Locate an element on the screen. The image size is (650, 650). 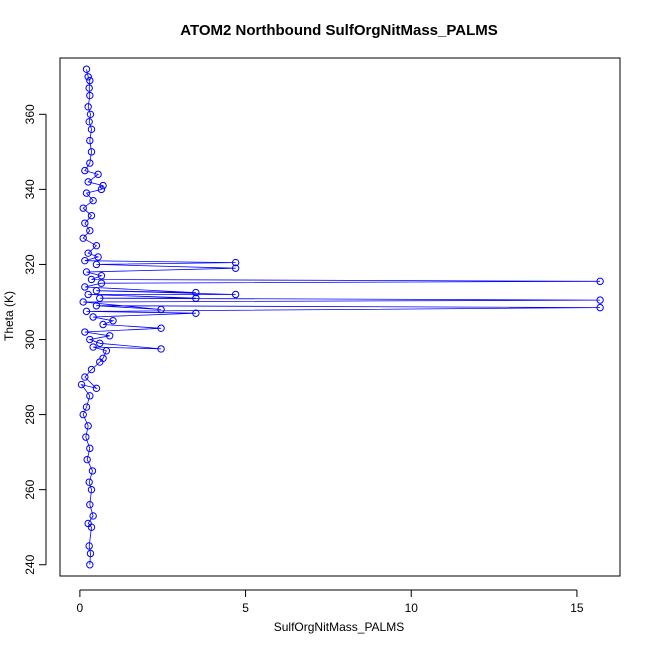
x-tick-label: 0 is located at coordinates (80, 608).